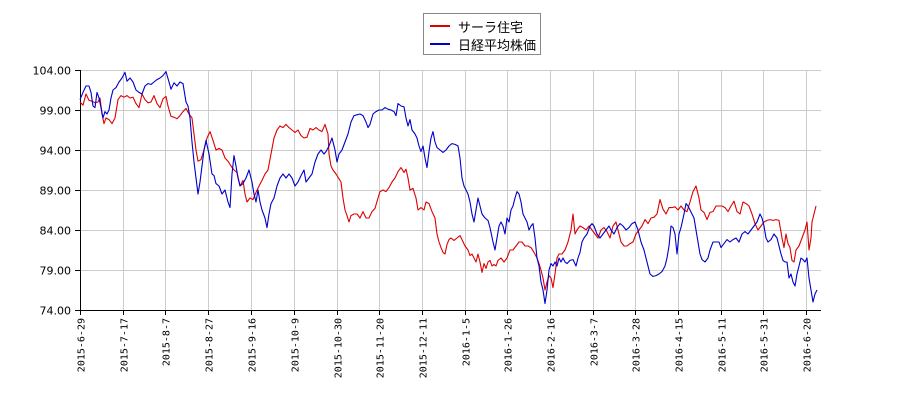  I want to click on x-tick-label: 2015-6-29, so click(82, 345).